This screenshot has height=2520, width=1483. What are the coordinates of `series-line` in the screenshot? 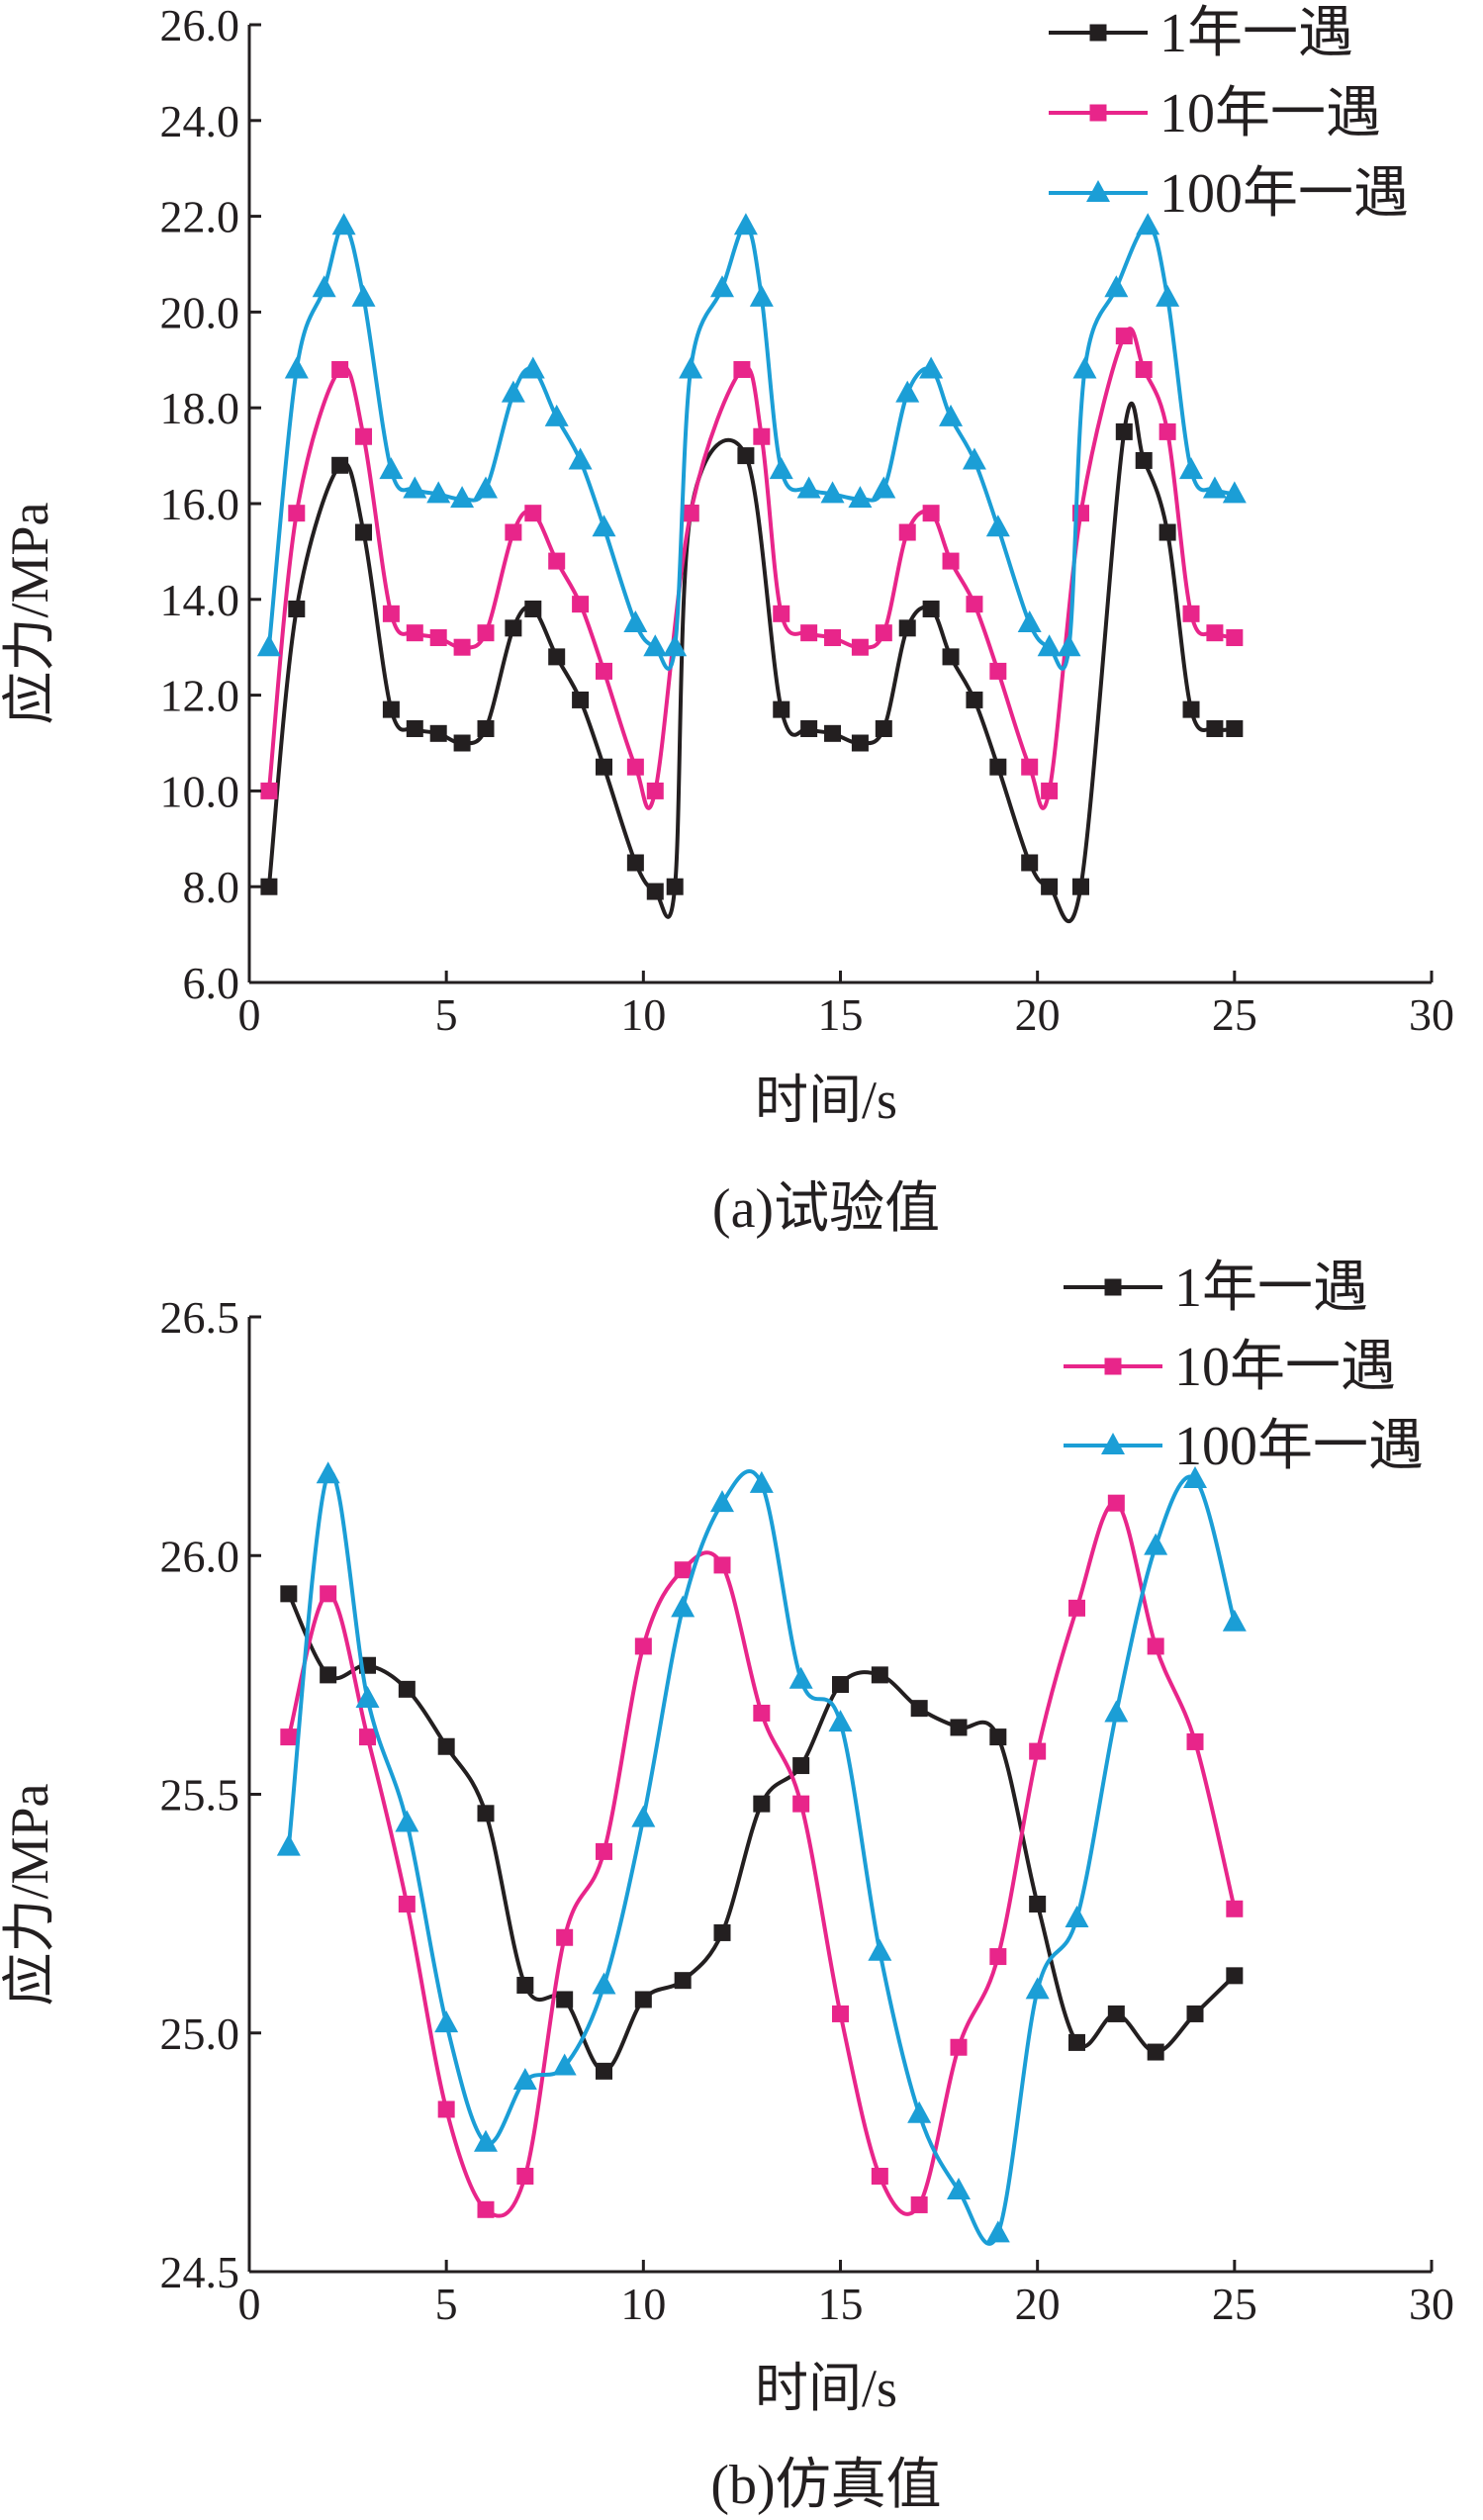 It's located at (761, 1833).